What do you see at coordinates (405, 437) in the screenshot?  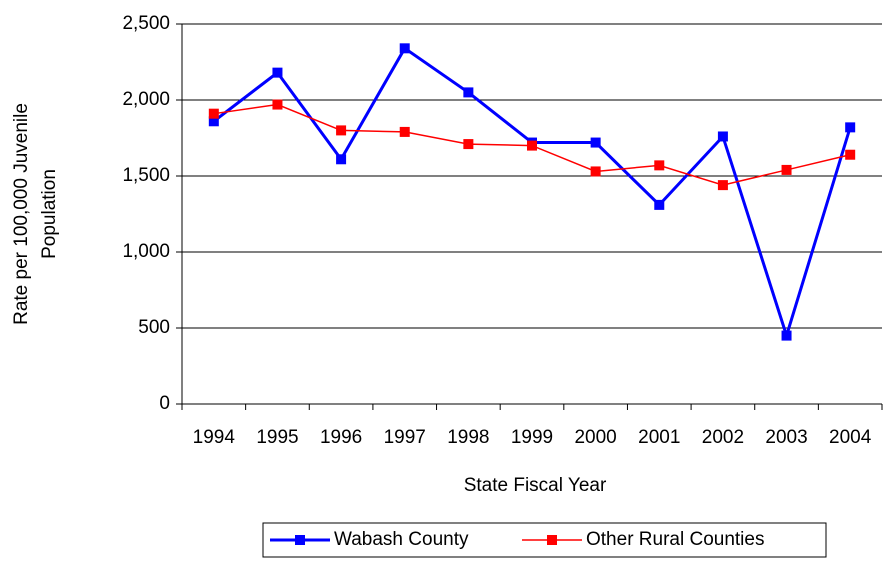 I see `x-tick-label: 1997` at bounding box center [405, 437].